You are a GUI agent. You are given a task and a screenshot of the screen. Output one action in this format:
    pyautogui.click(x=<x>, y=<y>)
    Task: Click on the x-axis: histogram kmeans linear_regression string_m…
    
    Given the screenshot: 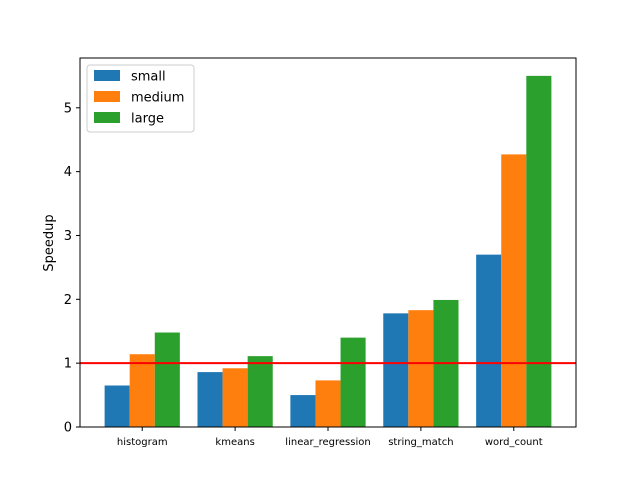 What is the action you would take?
    pyautogui.click(x=330, y=437)
    